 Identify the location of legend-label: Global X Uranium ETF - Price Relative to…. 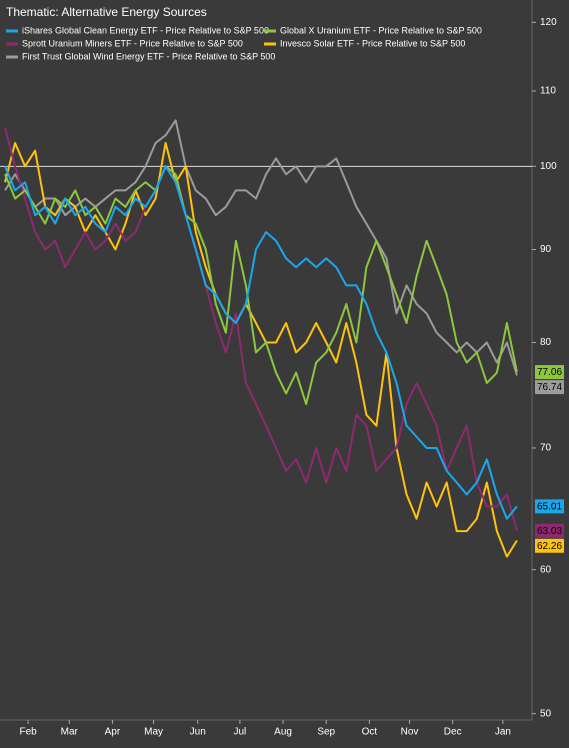
(381, 30).